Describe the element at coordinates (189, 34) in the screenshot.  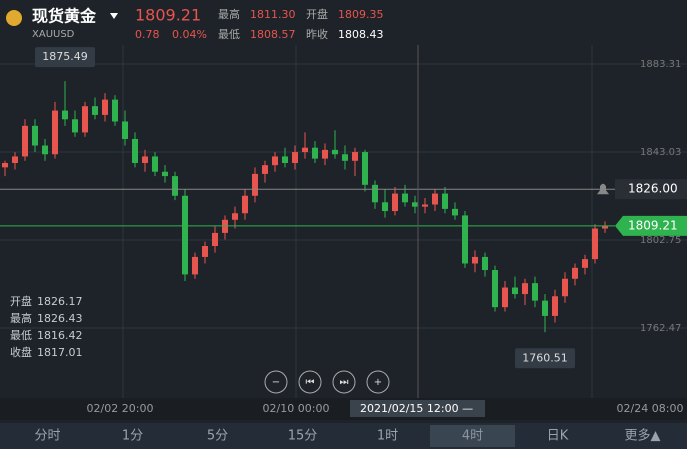
I see `change-pct: 0.04%` at that location.